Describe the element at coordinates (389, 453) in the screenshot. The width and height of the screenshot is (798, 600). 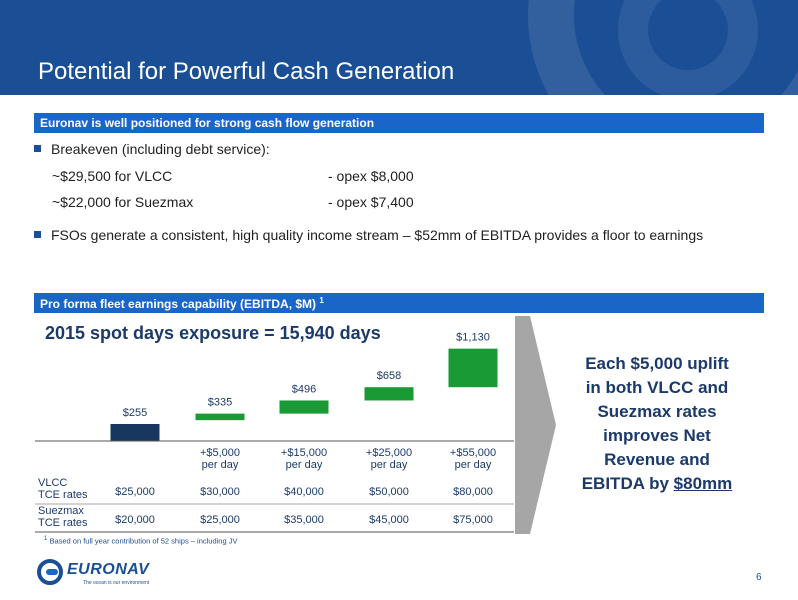
I see `category-label: +$25,000` at that location.